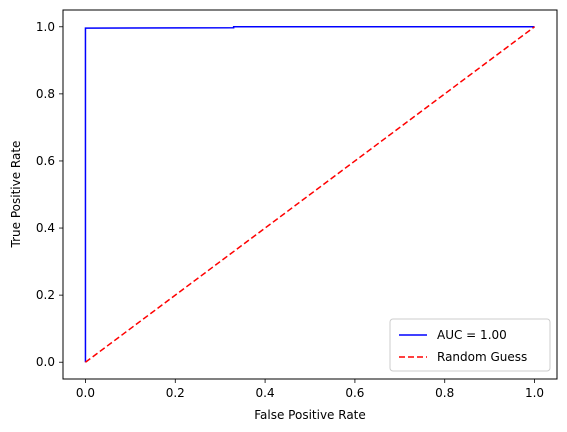 This screenshot has height=432, width=567. What do you see at coordinates (45, 228) in the screenshot?
I see `y-tick-label: 0.4` at bounding box center [45, 228].